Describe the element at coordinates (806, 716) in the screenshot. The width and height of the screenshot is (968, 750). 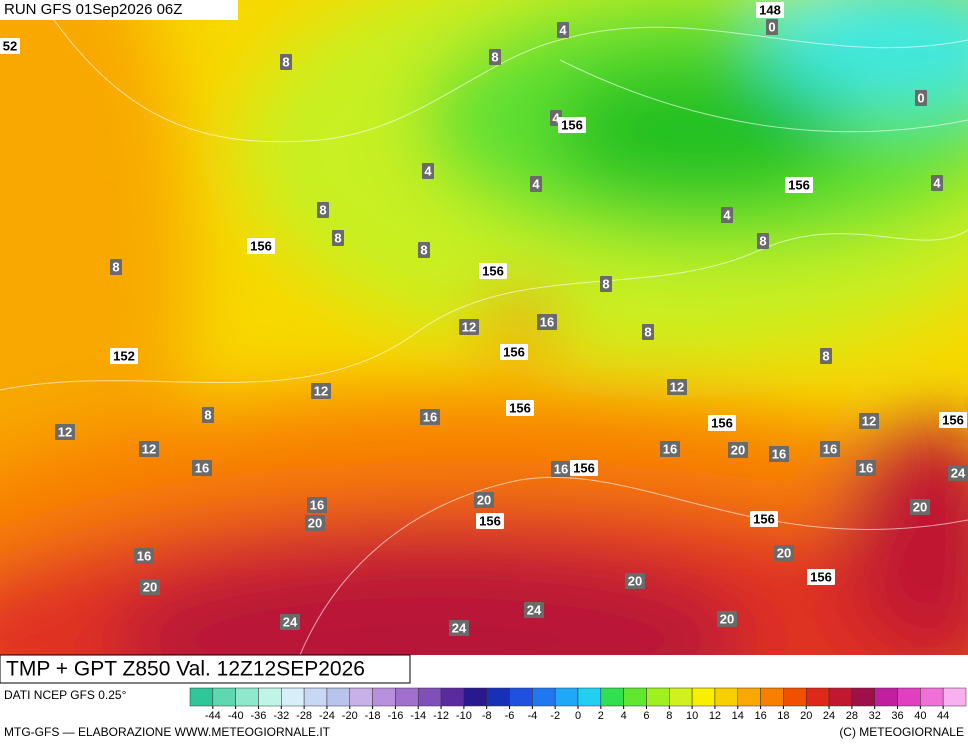
I see `colorbar-tick-label: 20` at that location.